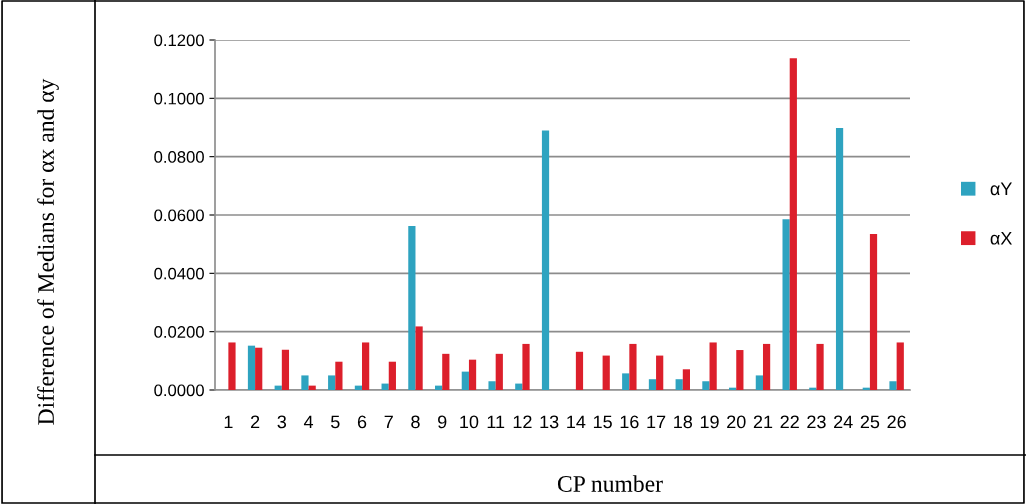 This screenshot has width=1026, height=504. I want to click on y-tick-label: 0.1000, so click(179, 98).